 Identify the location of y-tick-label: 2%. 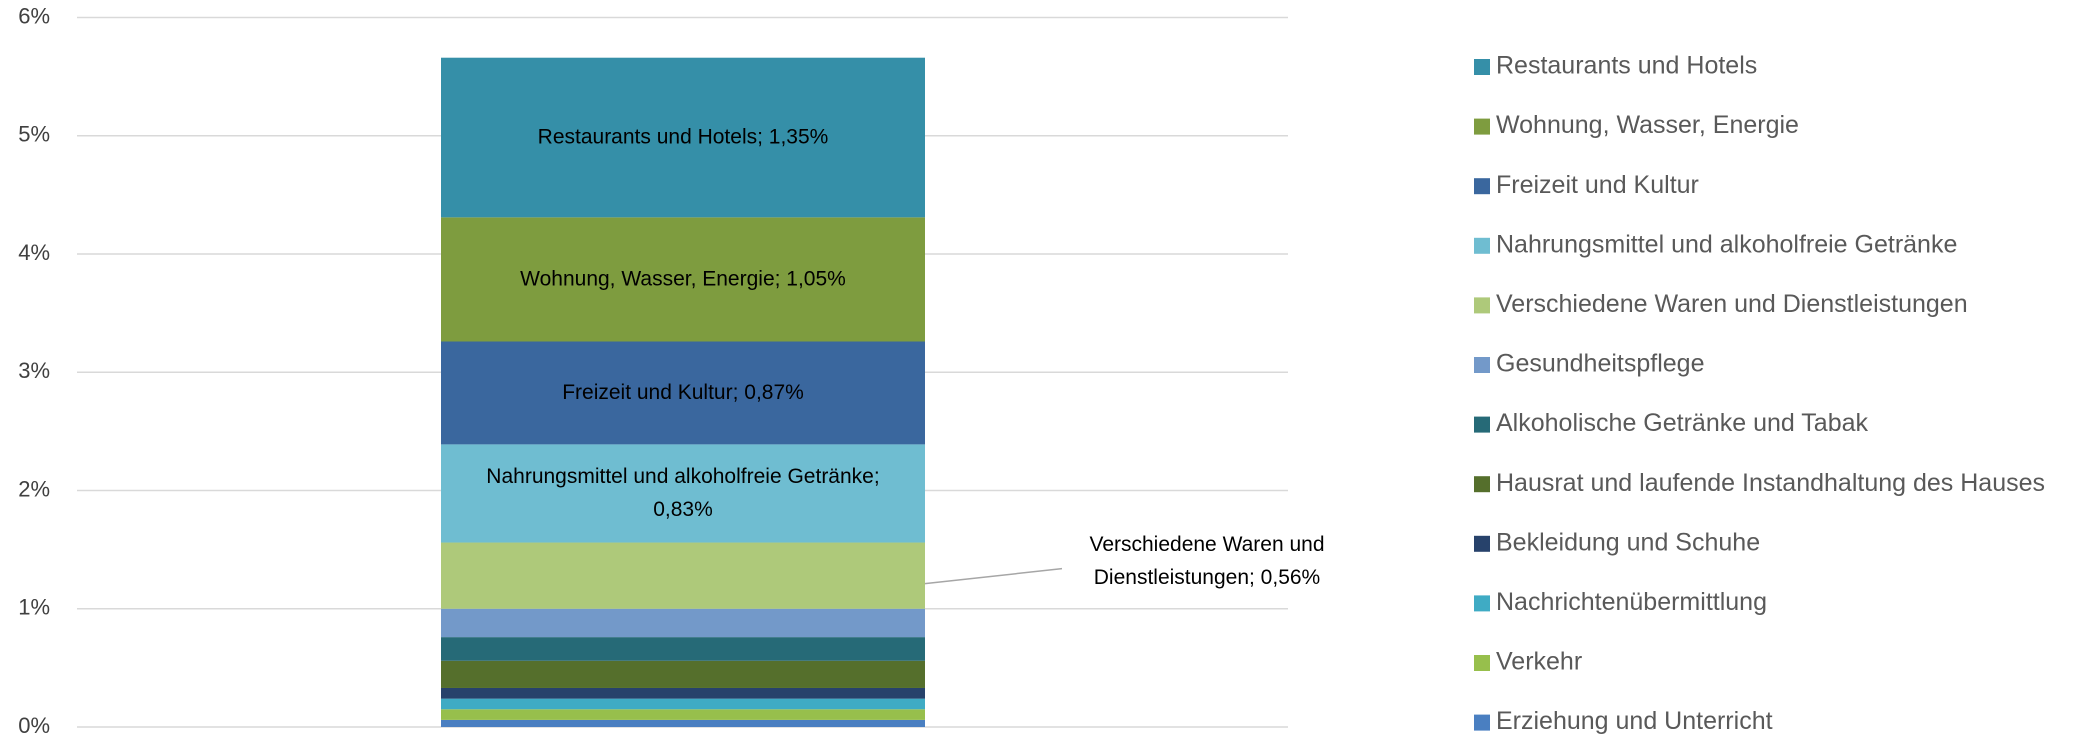
(34, 488).